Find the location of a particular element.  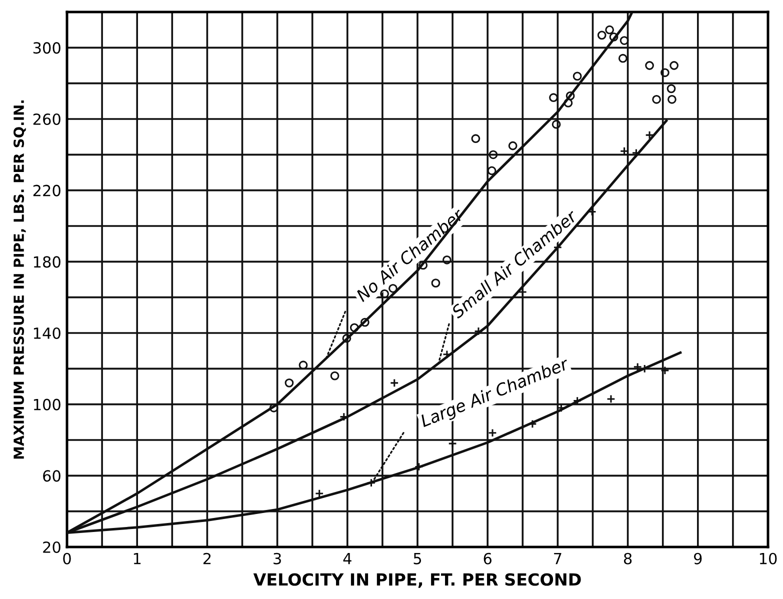

x-tick-label: 3 is located at coordinates (277, 558).